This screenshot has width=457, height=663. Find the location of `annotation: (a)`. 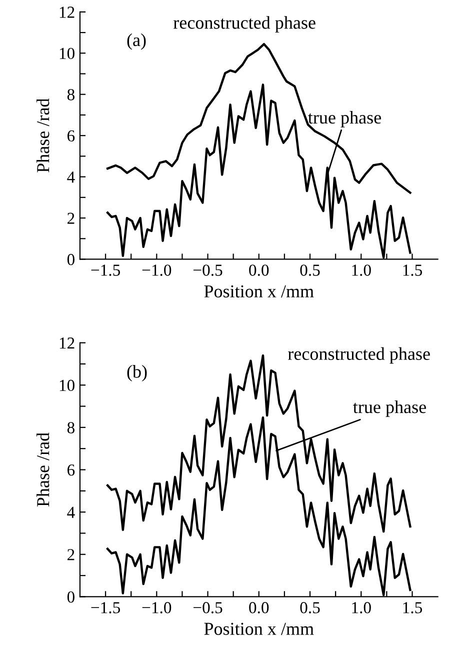

annotation: (a) is located at coordinates (136, 41).